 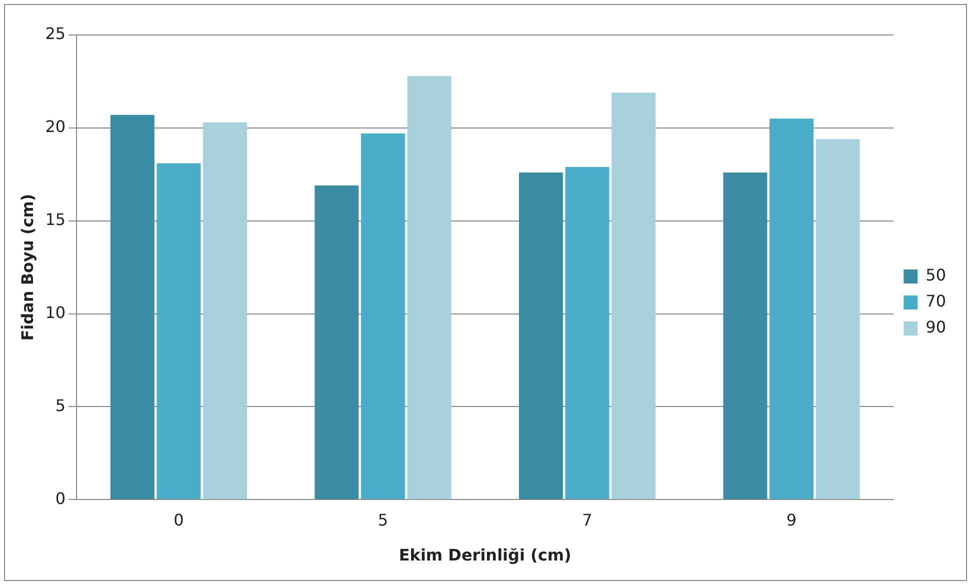 I want to click on y-tick-label: 10, so click(x=55, y=312).